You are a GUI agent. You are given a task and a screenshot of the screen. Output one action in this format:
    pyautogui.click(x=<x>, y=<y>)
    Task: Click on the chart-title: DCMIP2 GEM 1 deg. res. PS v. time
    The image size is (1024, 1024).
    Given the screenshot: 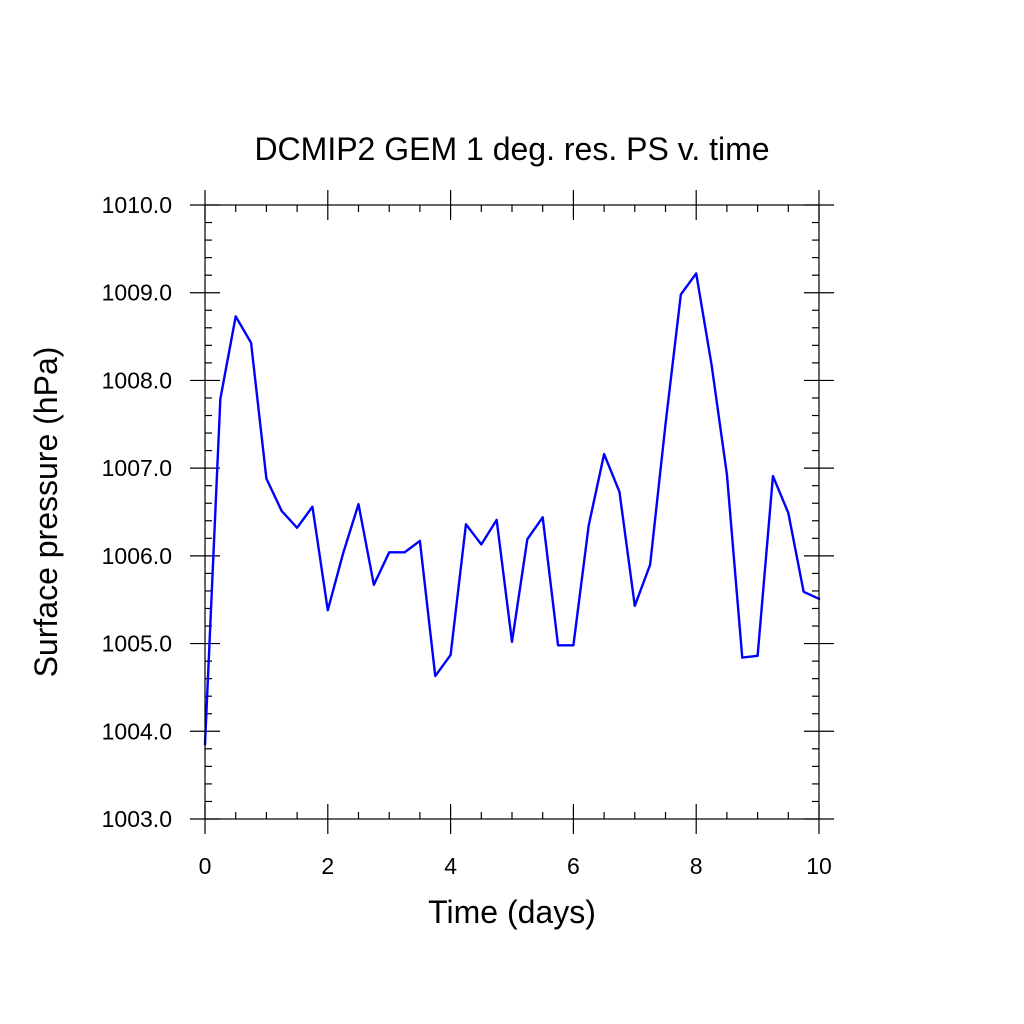 What is the action you would take?
    pyautogui.click(x=511, y=149)
    